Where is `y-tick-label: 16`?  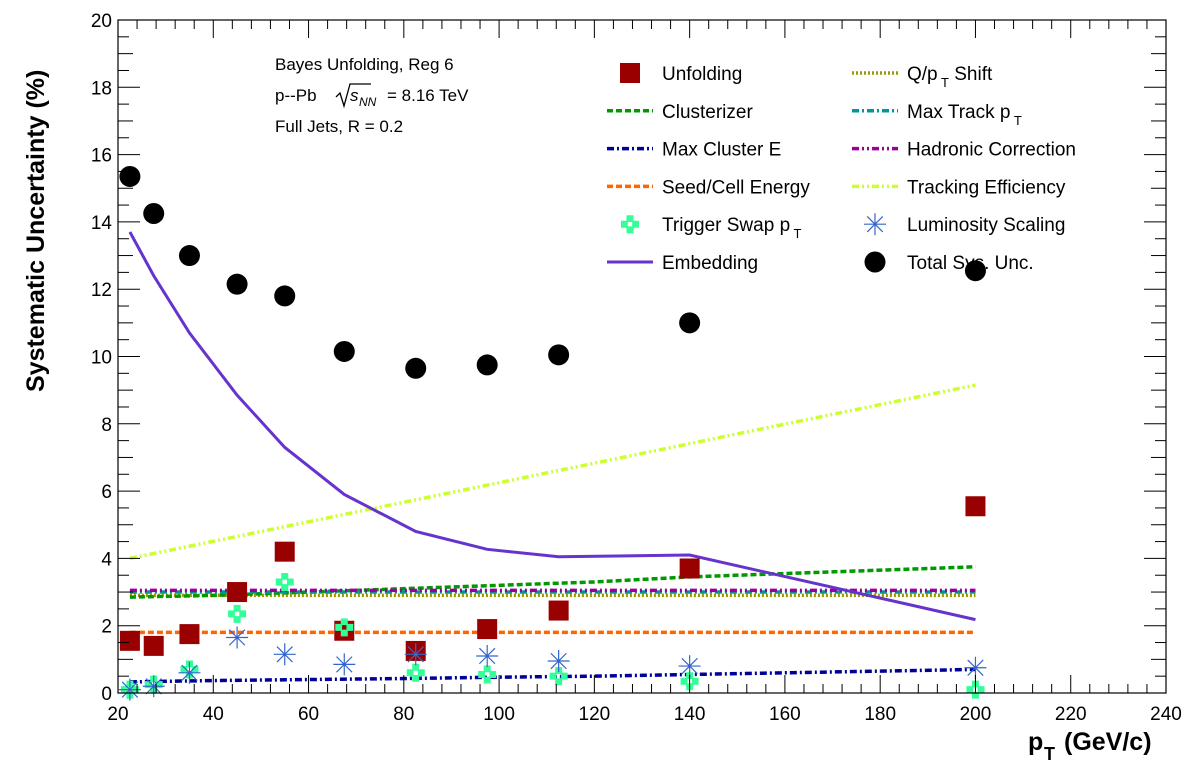 y-tick-label: 16 is located at coordinates (101, 156).